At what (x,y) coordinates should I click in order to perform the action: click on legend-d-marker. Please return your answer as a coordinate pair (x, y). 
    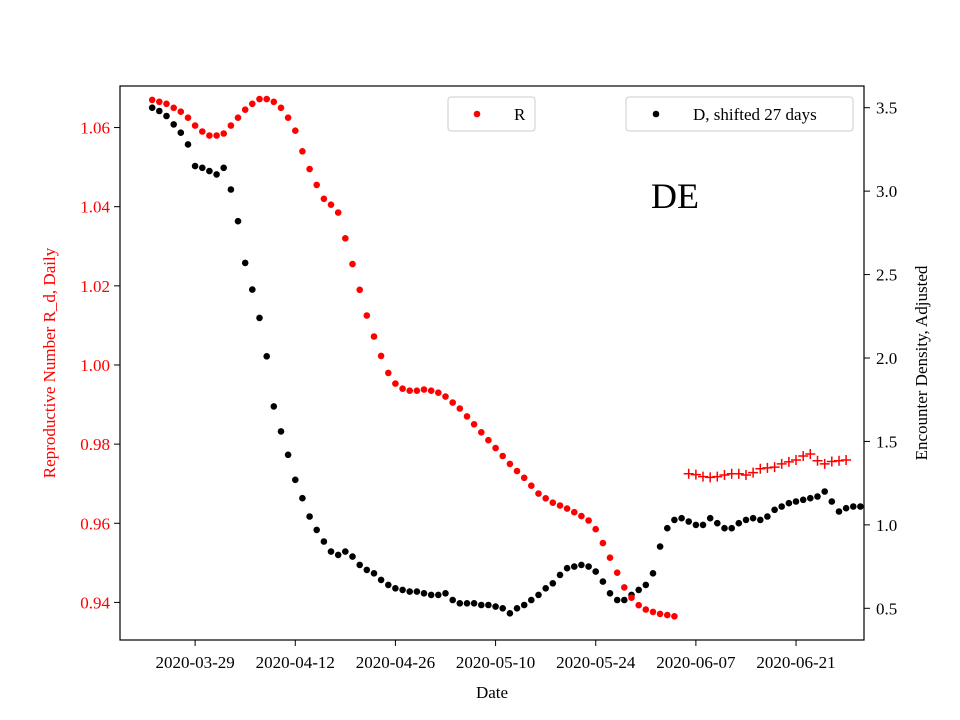
    Looking at the image, I should click on (656, 114).